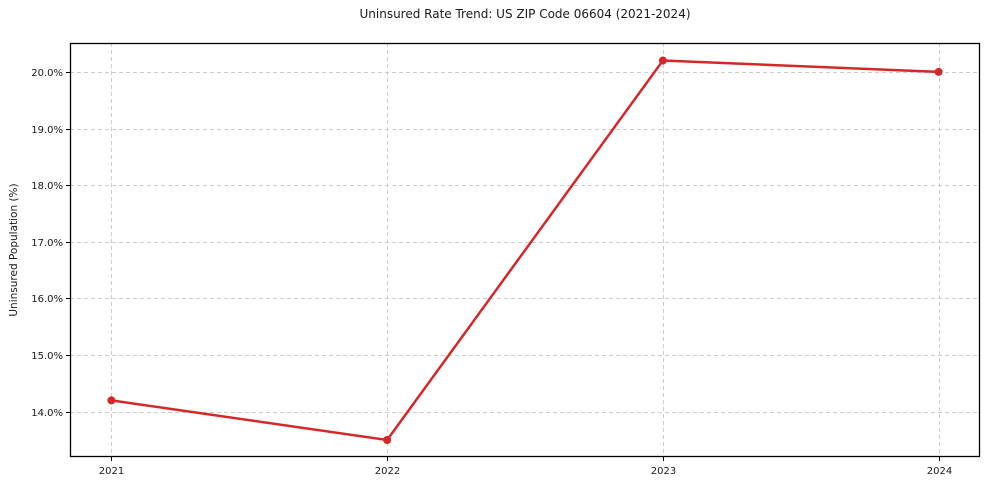 The width and height of the screenshot is (989, 490). What do you see at coordinates (47, 299) in the screenshot?
I see `y-tick-label: 16.0%` at bounding box center [47, 299].